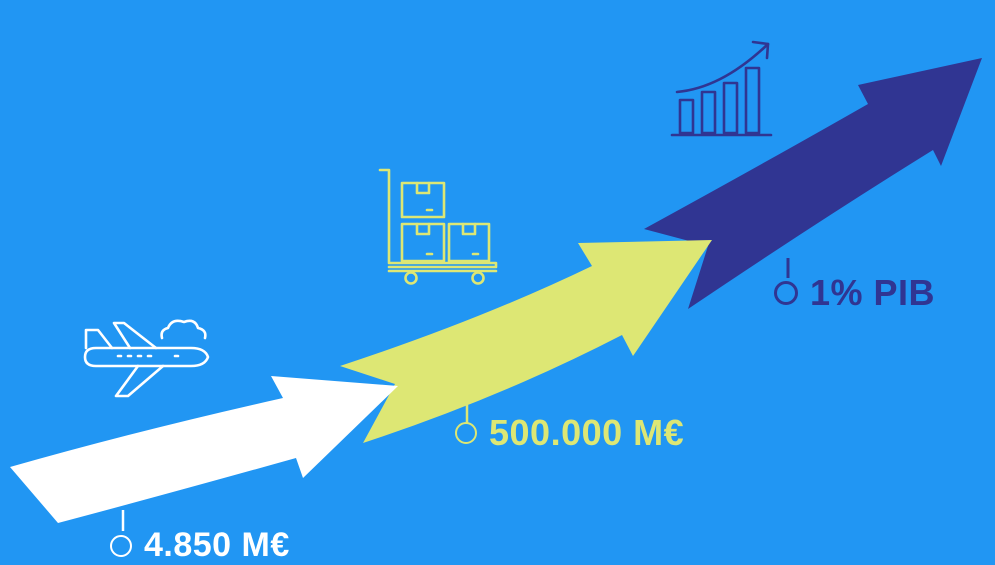 The width and height of the screenshot is (995, 565). What do you see at coordinates (217, 545) in the screenshot?
I see `stat-value-stage-1: 4.850 M€` at bounding box center [217, 545].